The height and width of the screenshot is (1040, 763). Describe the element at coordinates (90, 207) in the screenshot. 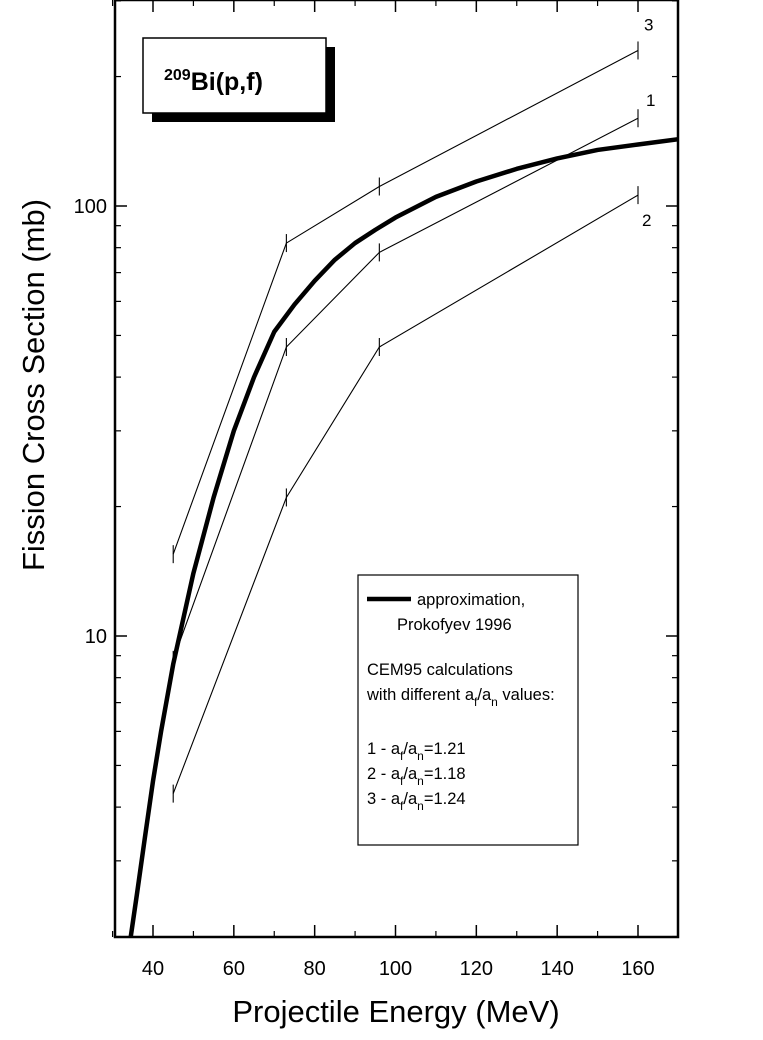

I see `y-tick-label: 100` at that location.